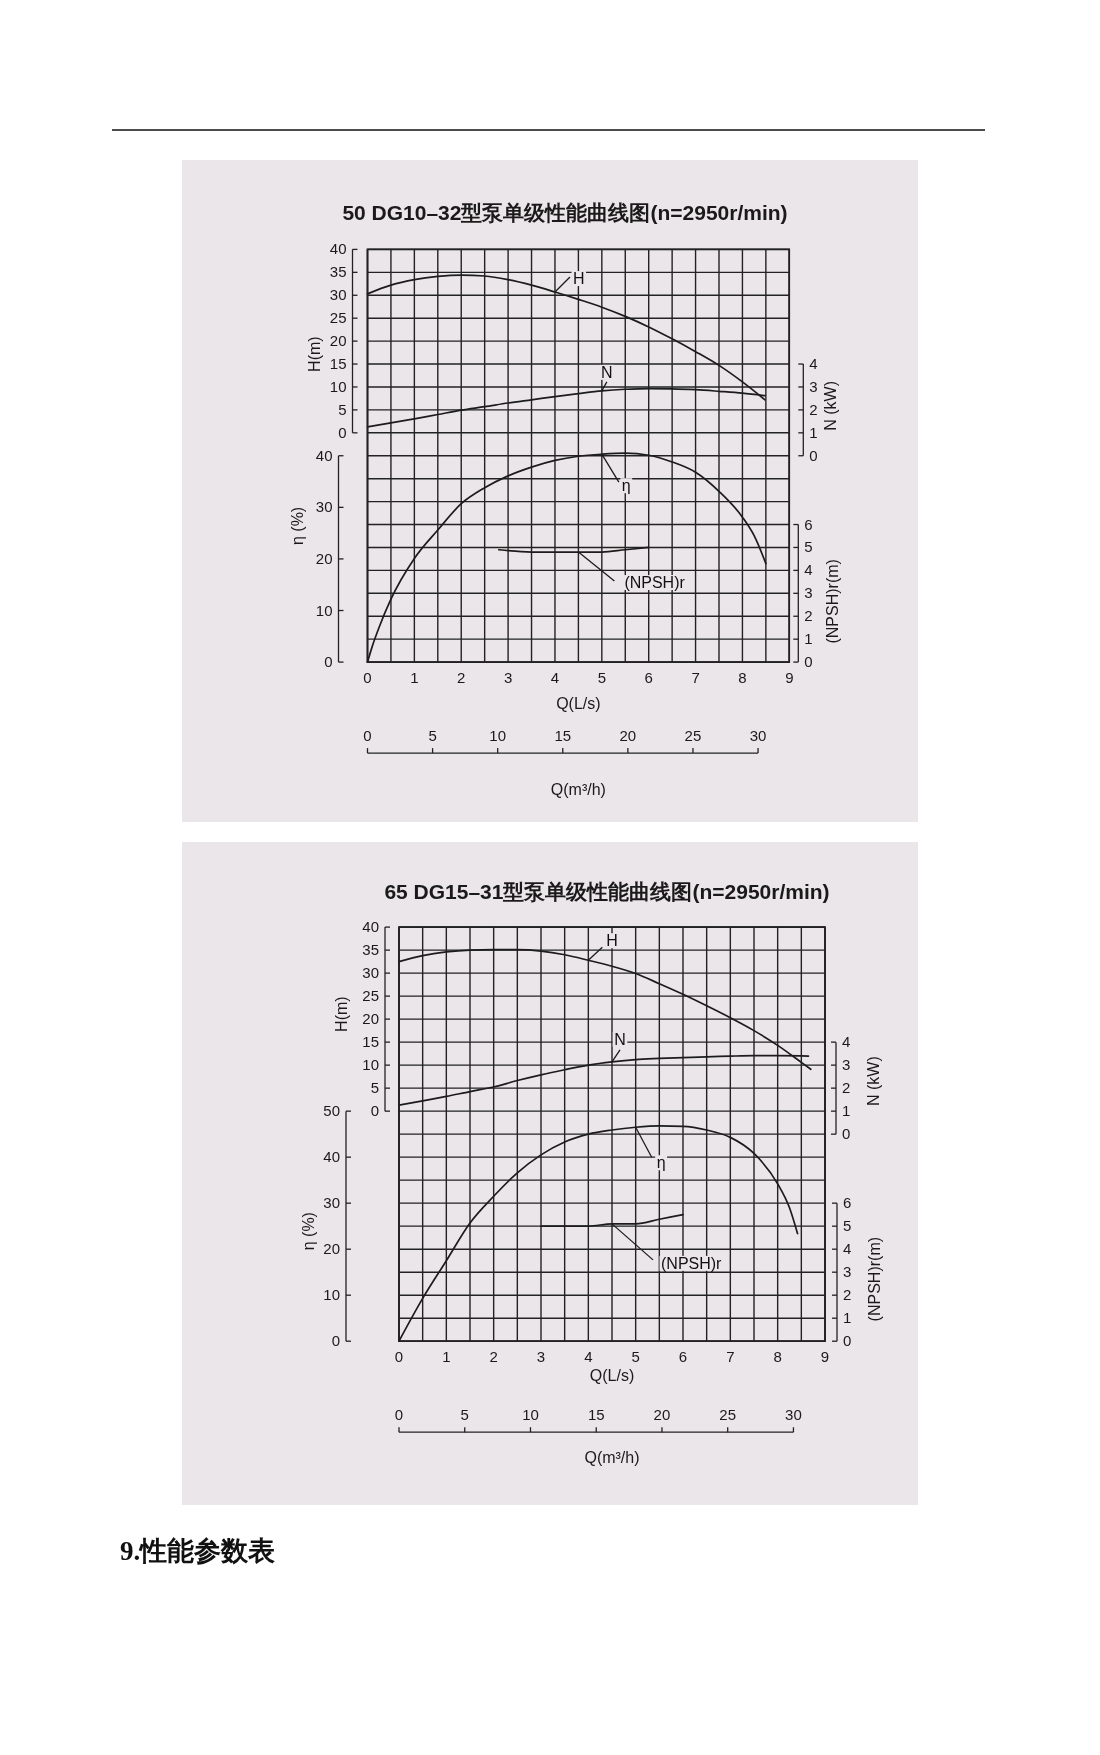 The height and width of the screenshot is (1755, 1100). Describe the element at coordinates (578, 279) in the screenshot. I see `legend-label: H` at that location.